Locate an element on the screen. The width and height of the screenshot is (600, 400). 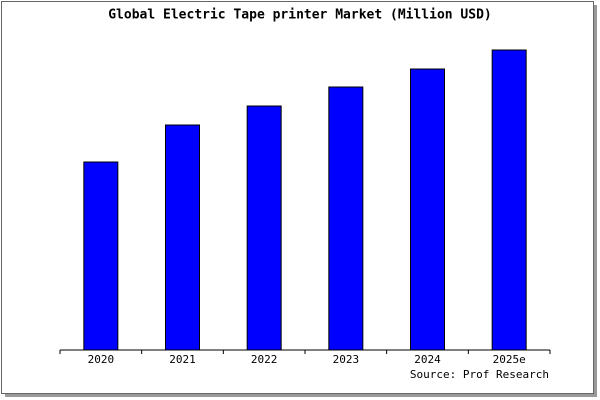
x-tick-label: 2021 is located at coordinates (182, 359).